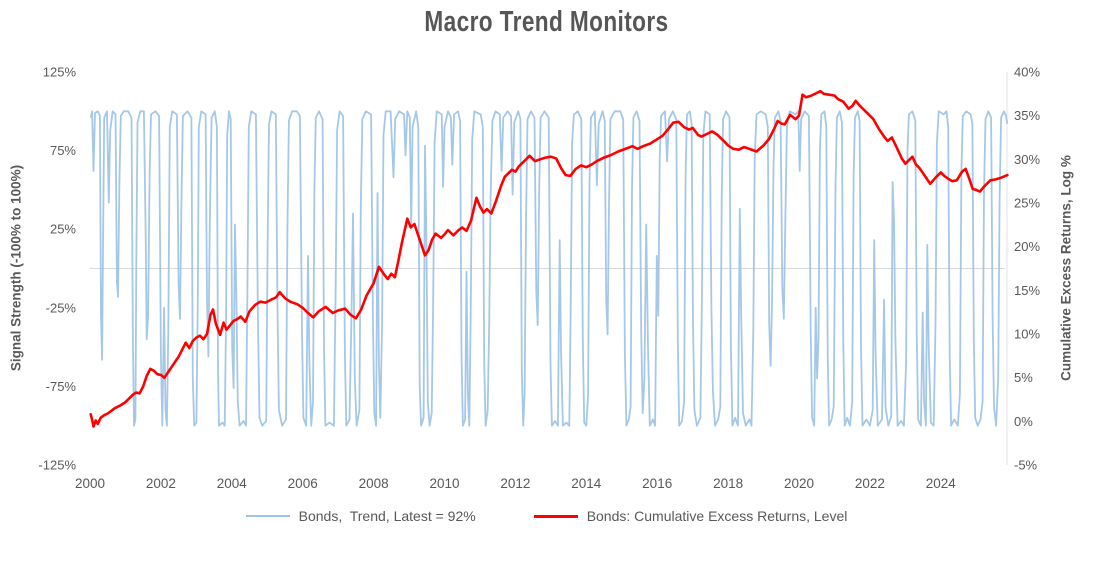  I want to click on left-axis-tick-label: 75%, so click(63, 150).